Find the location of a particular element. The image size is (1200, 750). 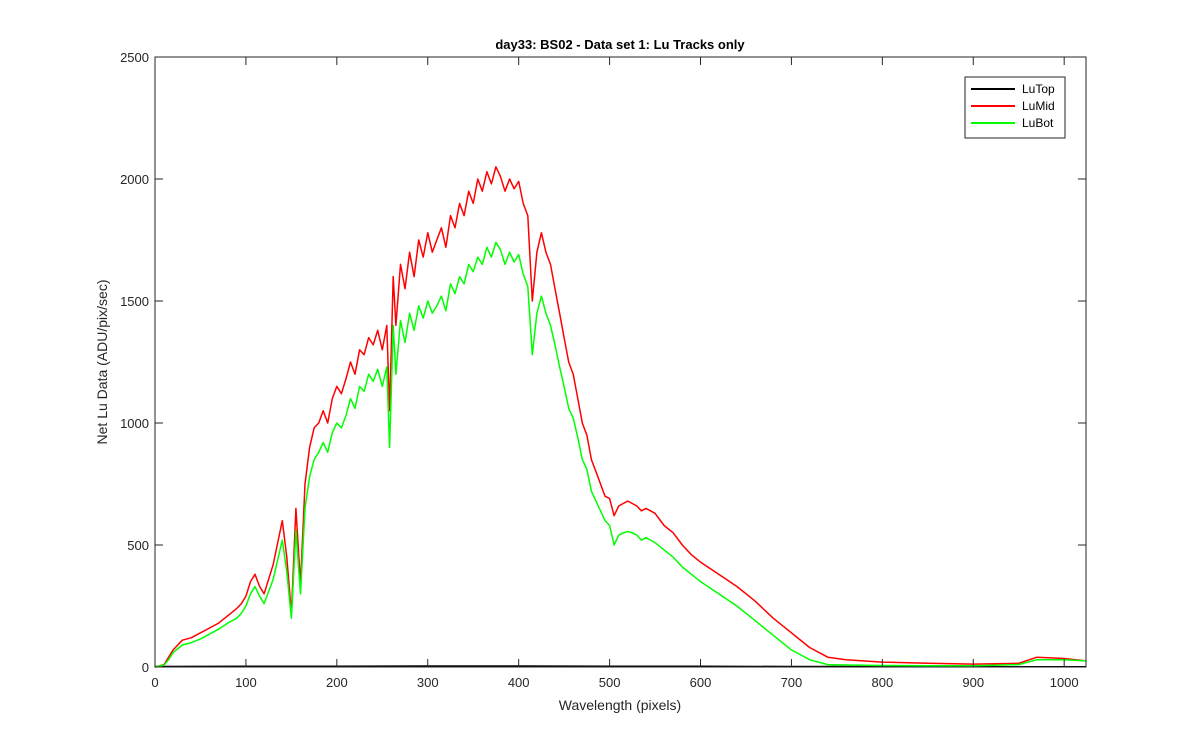

legend-box is located at coordinates (1015, 107).